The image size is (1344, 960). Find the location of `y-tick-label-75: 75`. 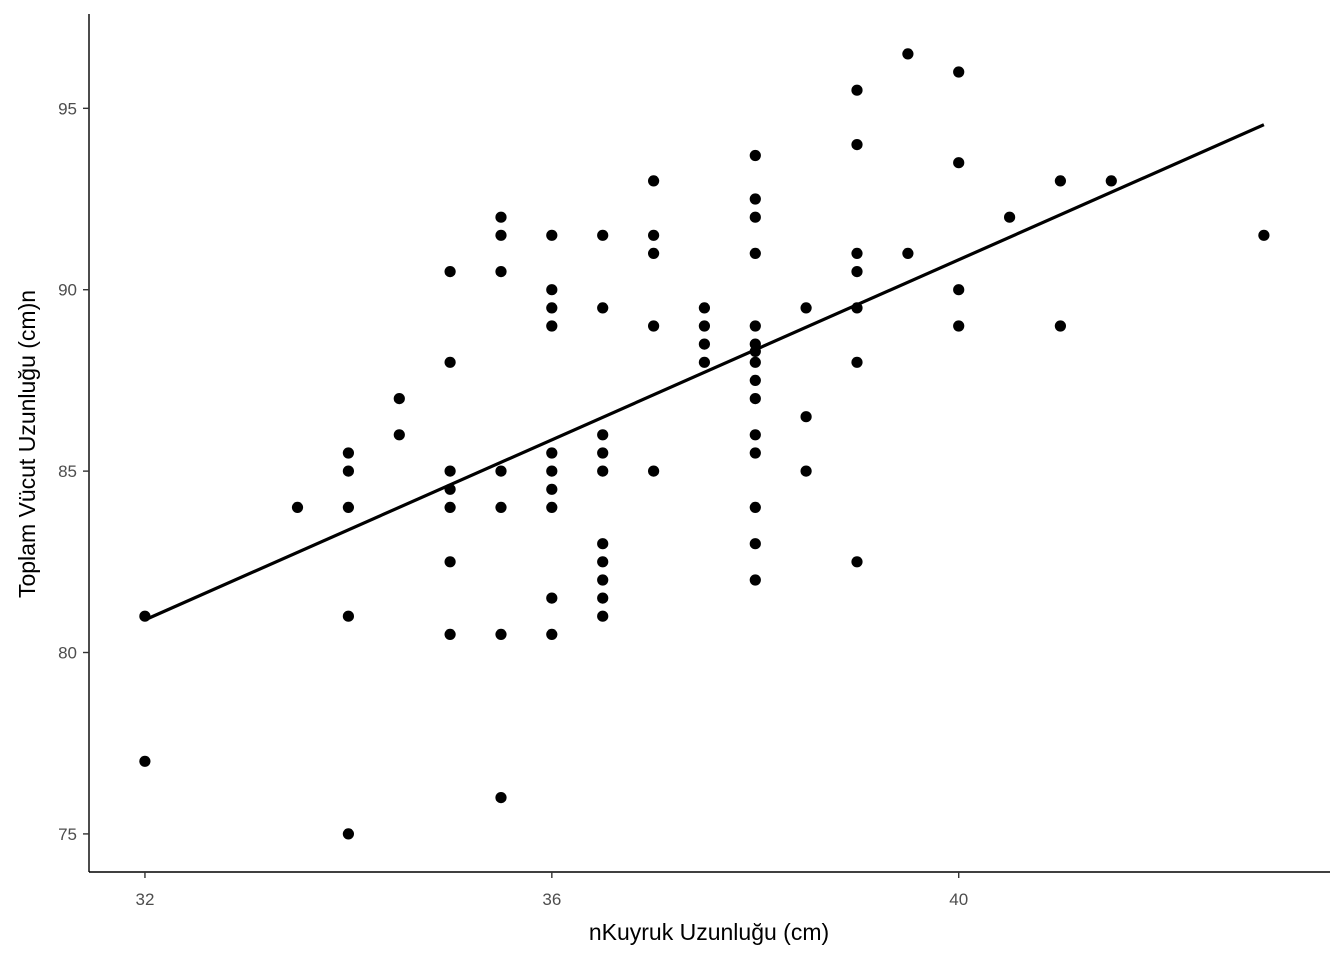

y-tick-label-75: 75 is located at coordinates (67, 834).